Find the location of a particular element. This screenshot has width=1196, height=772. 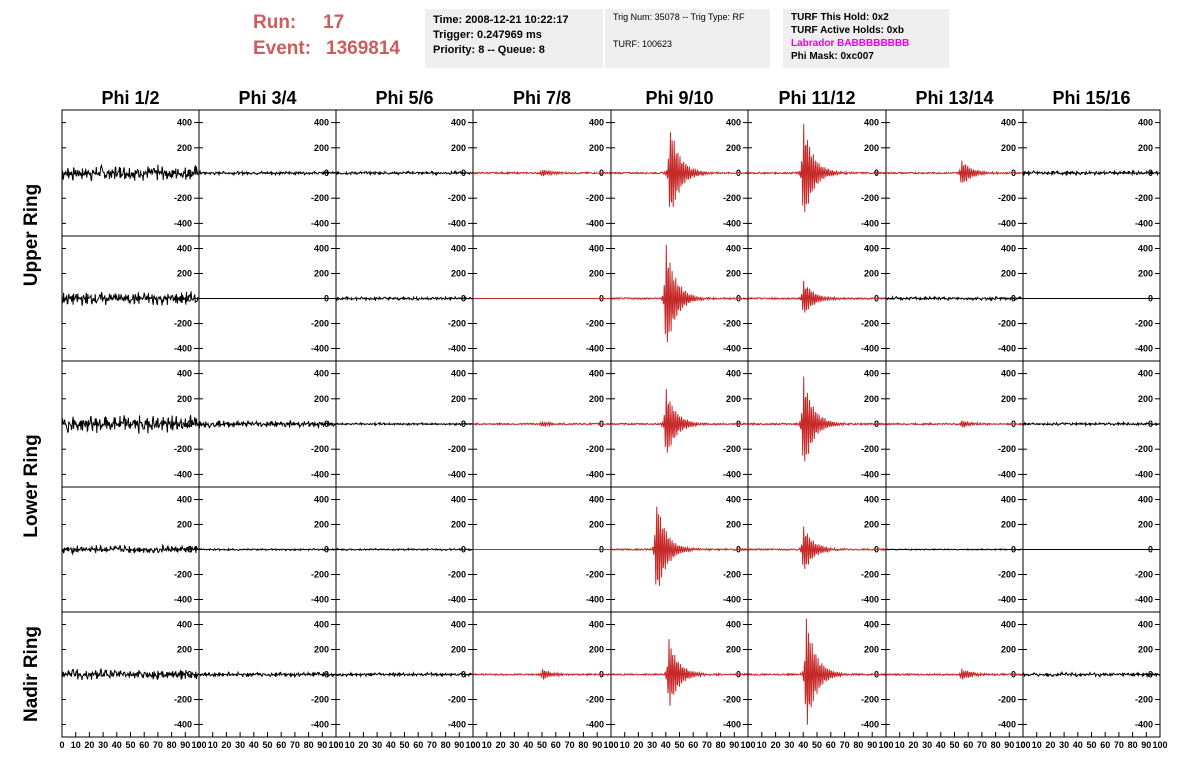

x-tick-label: 10 is located at coordinates (762, 745).